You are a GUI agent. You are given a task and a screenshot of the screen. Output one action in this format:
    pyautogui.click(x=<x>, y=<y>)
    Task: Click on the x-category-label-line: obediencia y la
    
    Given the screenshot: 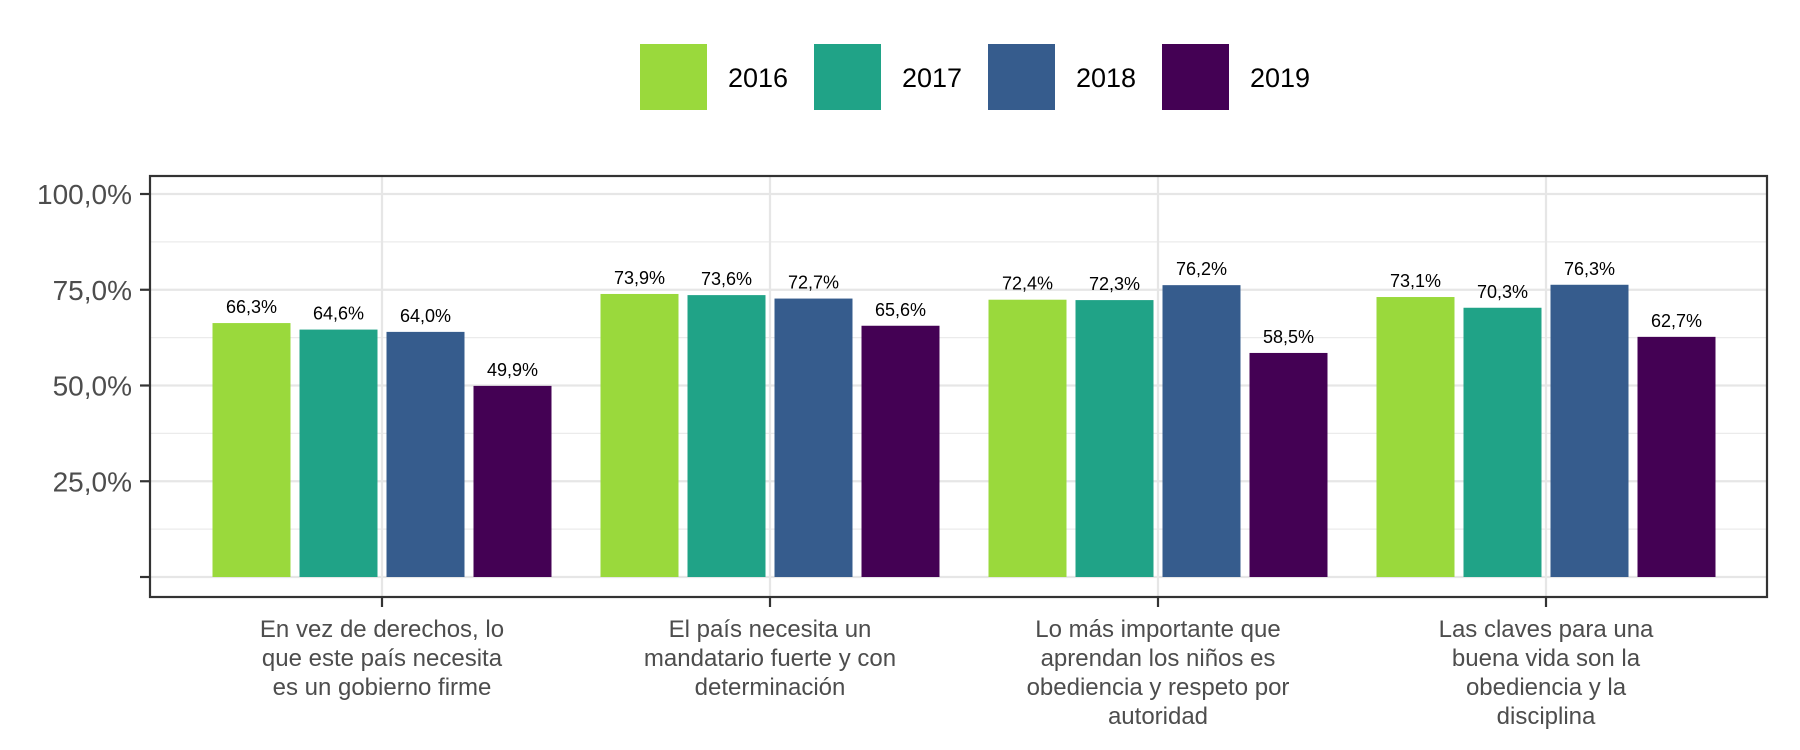 What is the action you would take?
    pyautogui.click(x=1546, y=687)
    